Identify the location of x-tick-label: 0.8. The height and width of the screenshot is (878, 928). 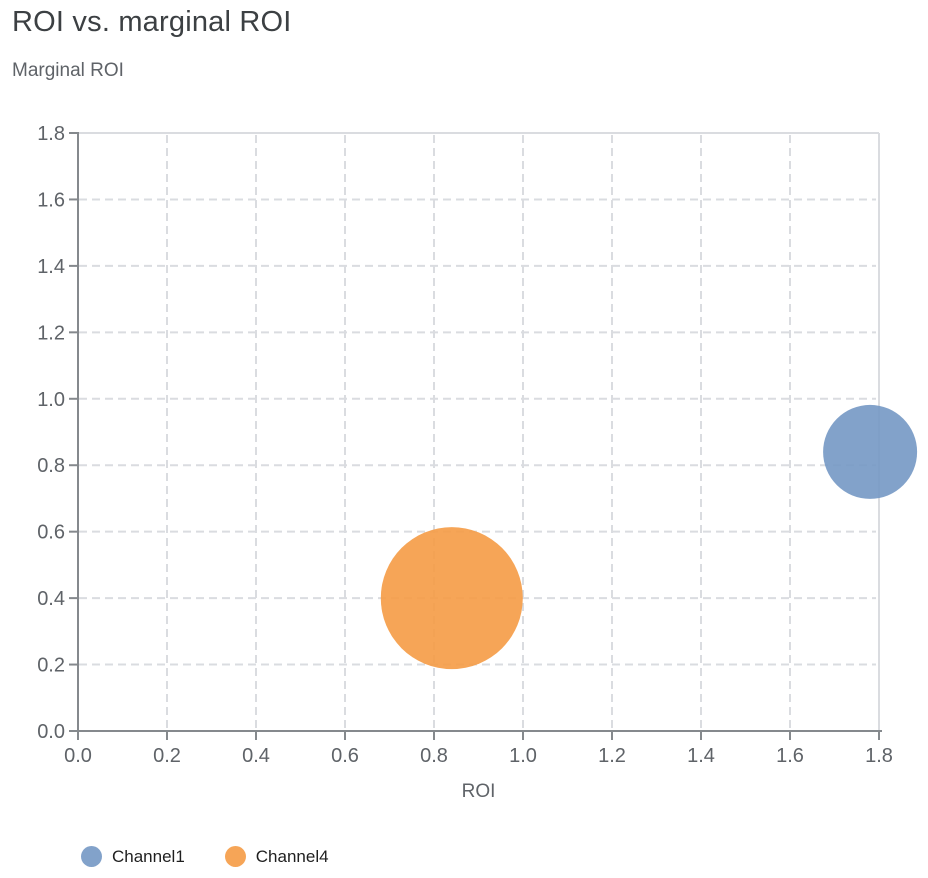
(434, 756).